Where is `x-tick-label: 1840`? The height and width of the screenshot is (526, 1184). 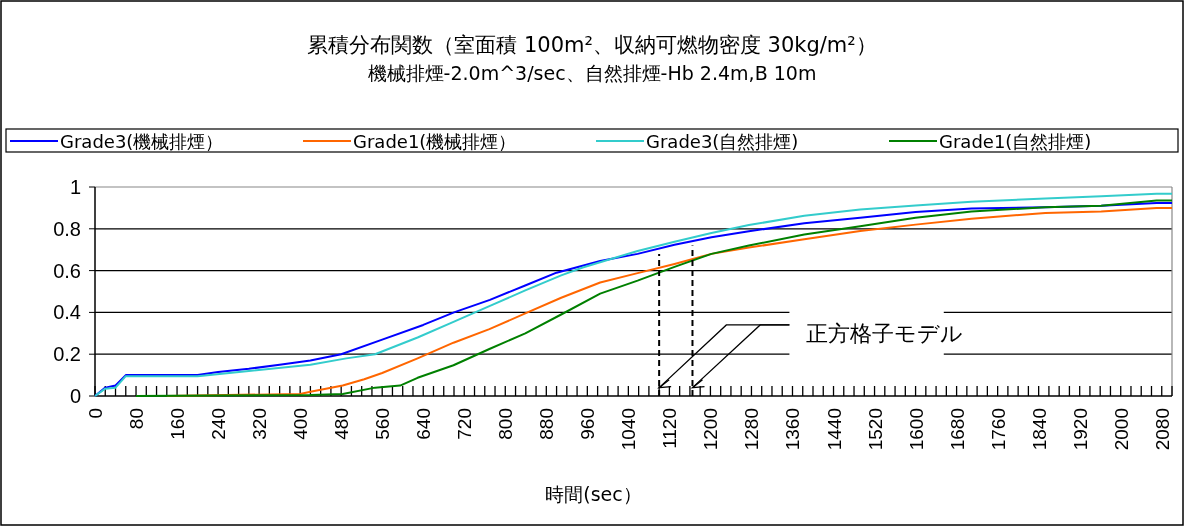
x-tick-label: 1840 is located at coordinates (1039, 429).